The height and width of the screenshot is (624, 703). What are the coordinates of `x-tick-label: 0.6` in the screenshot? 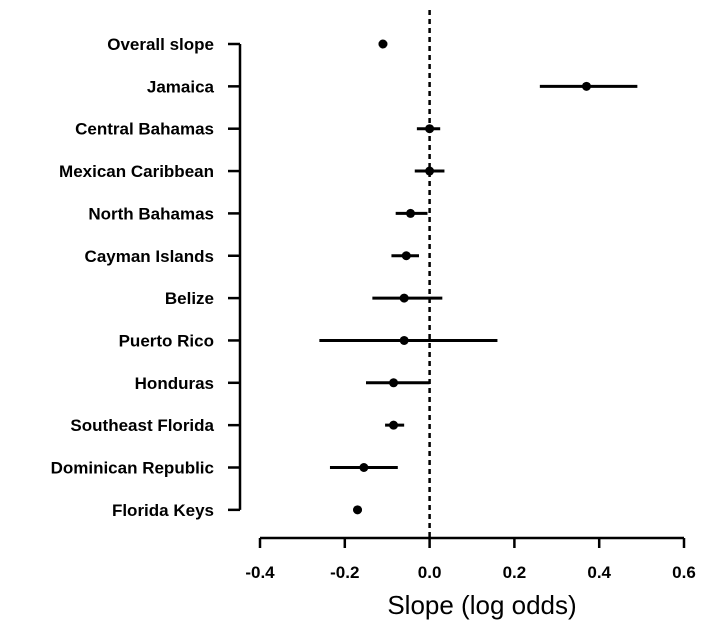 It's located at (684, 572).